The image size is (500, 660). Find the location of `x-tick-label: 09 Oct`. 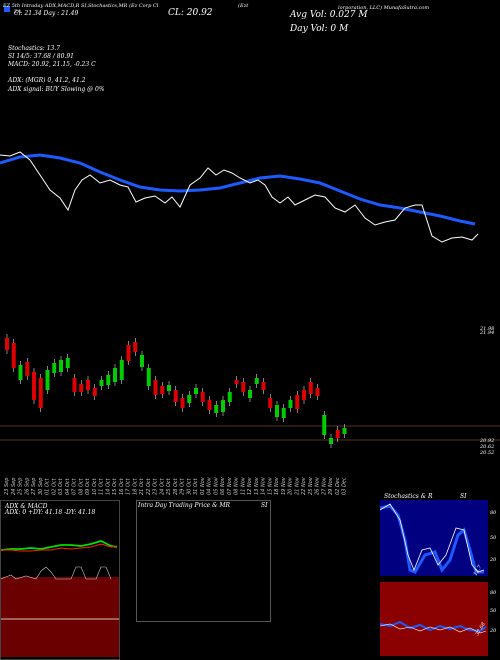

x-tick-label: 09 Oct is located at coordinates (88, 486).